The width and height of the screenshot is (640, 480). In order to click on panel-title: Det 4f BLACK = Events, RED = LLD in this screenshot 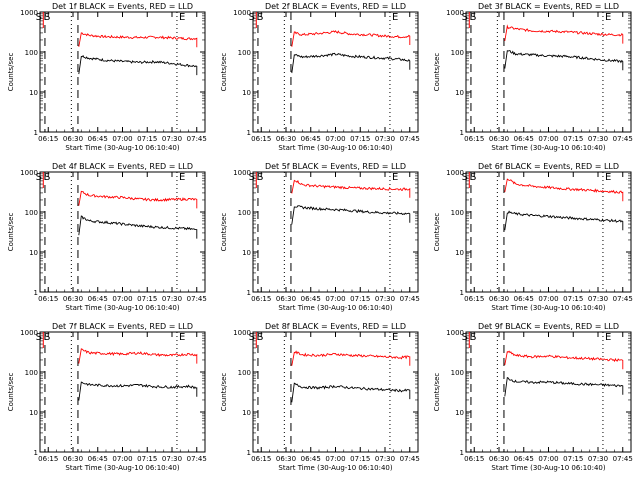, I will do `click(122, 166)`.